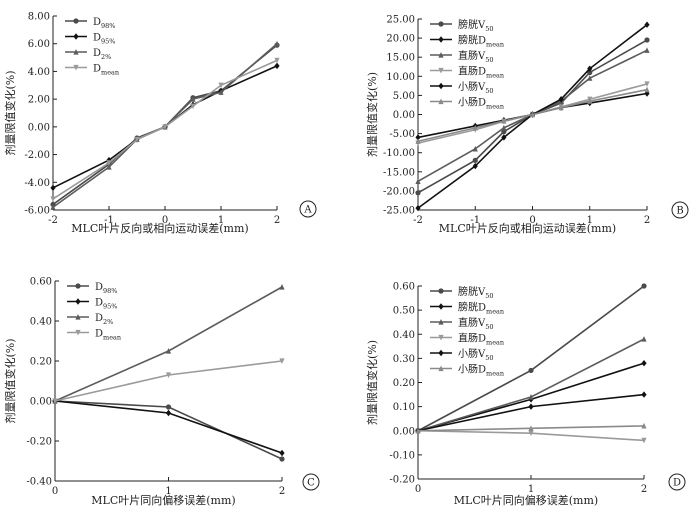 Image resolution: width=700 pixels, height=520 pixels. I want to click on legend-item: 直肠Dmean, so click(467, 72).